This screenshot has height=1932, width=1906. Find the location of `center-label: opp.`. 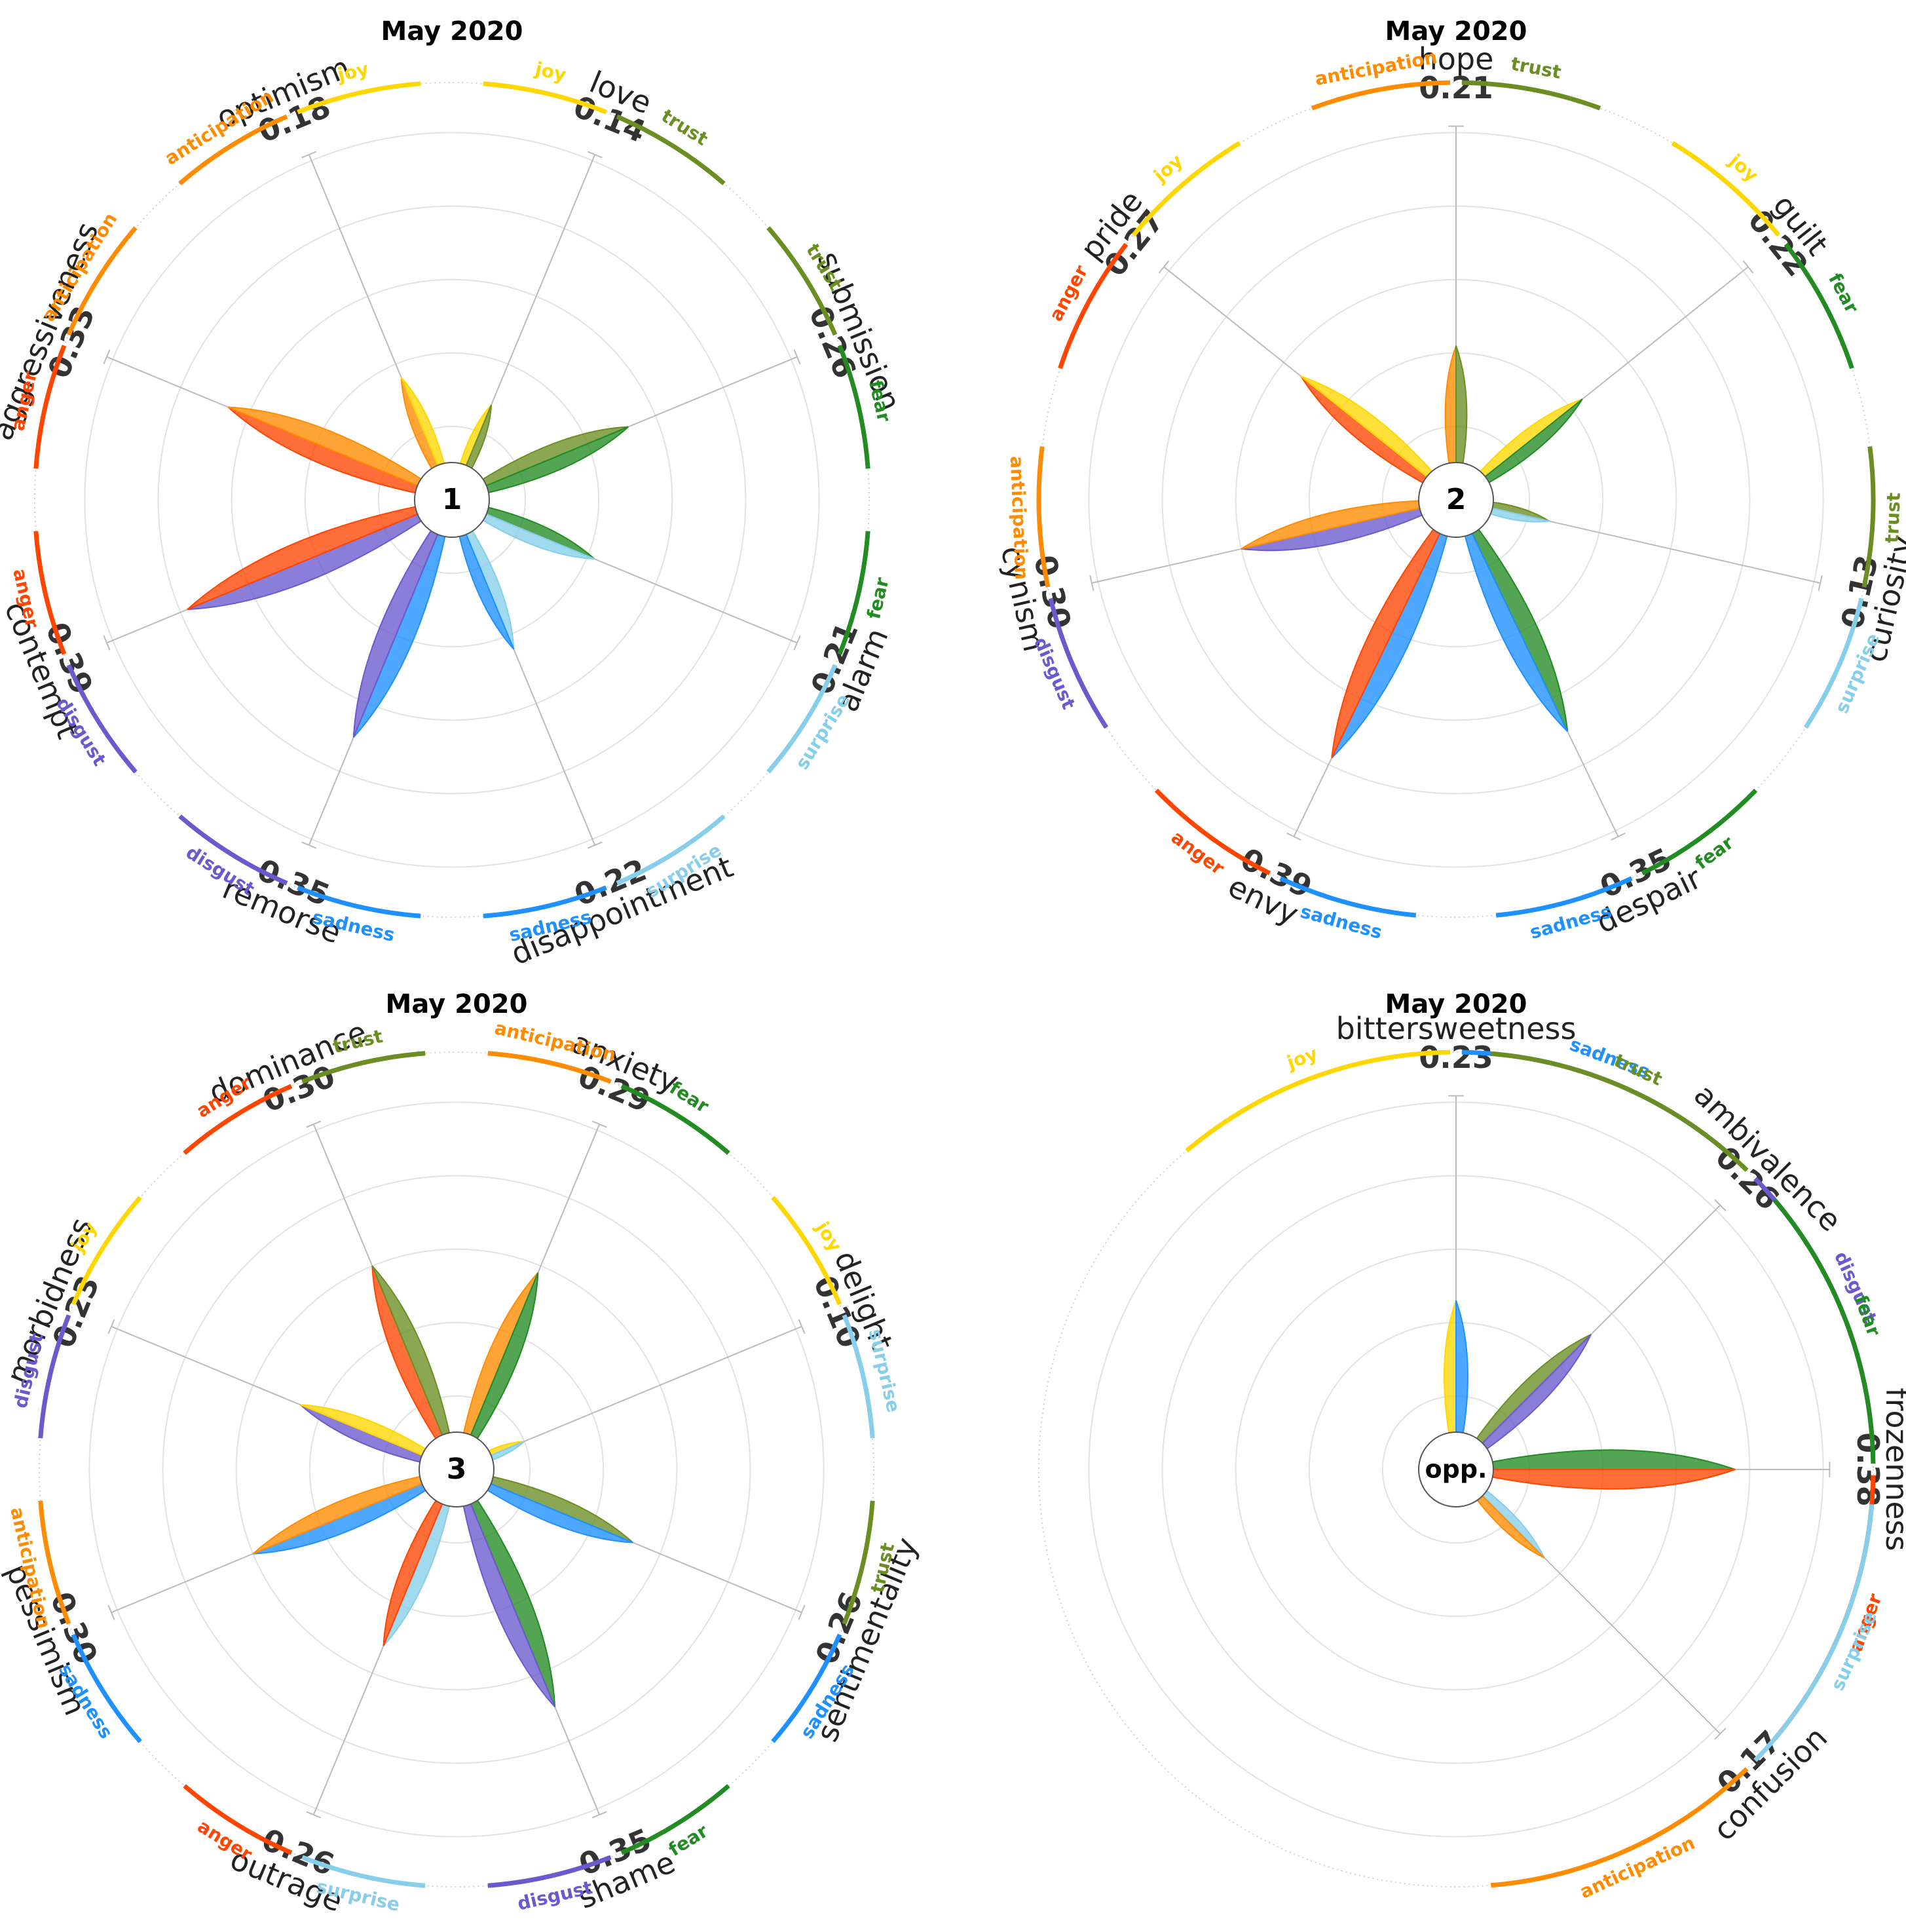

center-label: opp. is located at coordinates (1456, 1470).